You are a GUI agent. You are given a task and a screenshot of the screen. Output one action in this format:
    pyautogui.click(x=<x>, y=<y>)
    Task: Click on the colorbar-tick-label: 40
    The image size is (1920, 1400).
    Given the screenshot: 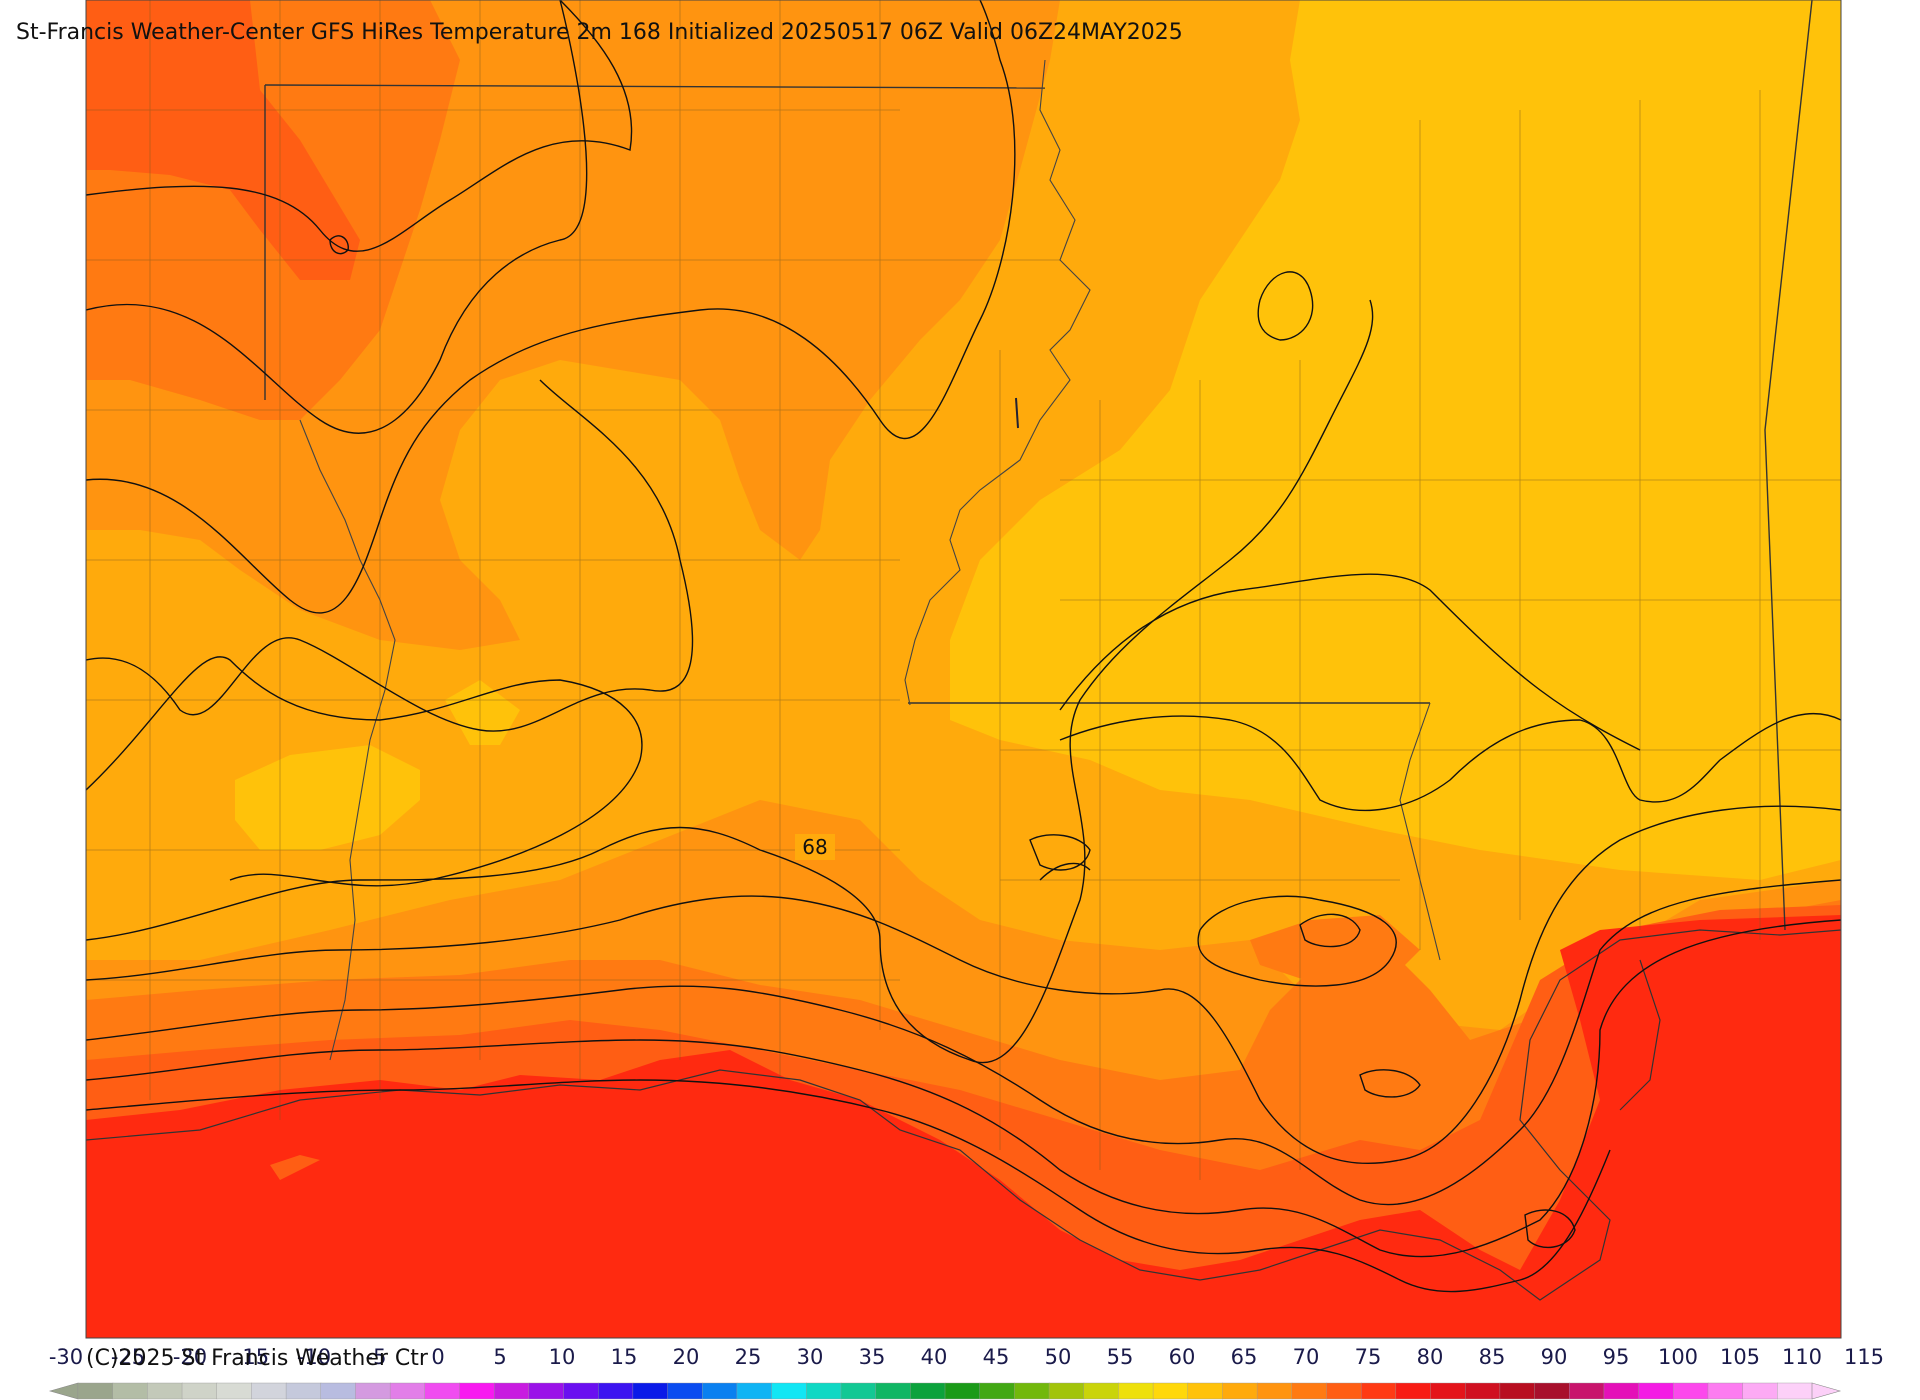 What is the action you would take?
    pyautogui.click(x=934, y=1357)
    